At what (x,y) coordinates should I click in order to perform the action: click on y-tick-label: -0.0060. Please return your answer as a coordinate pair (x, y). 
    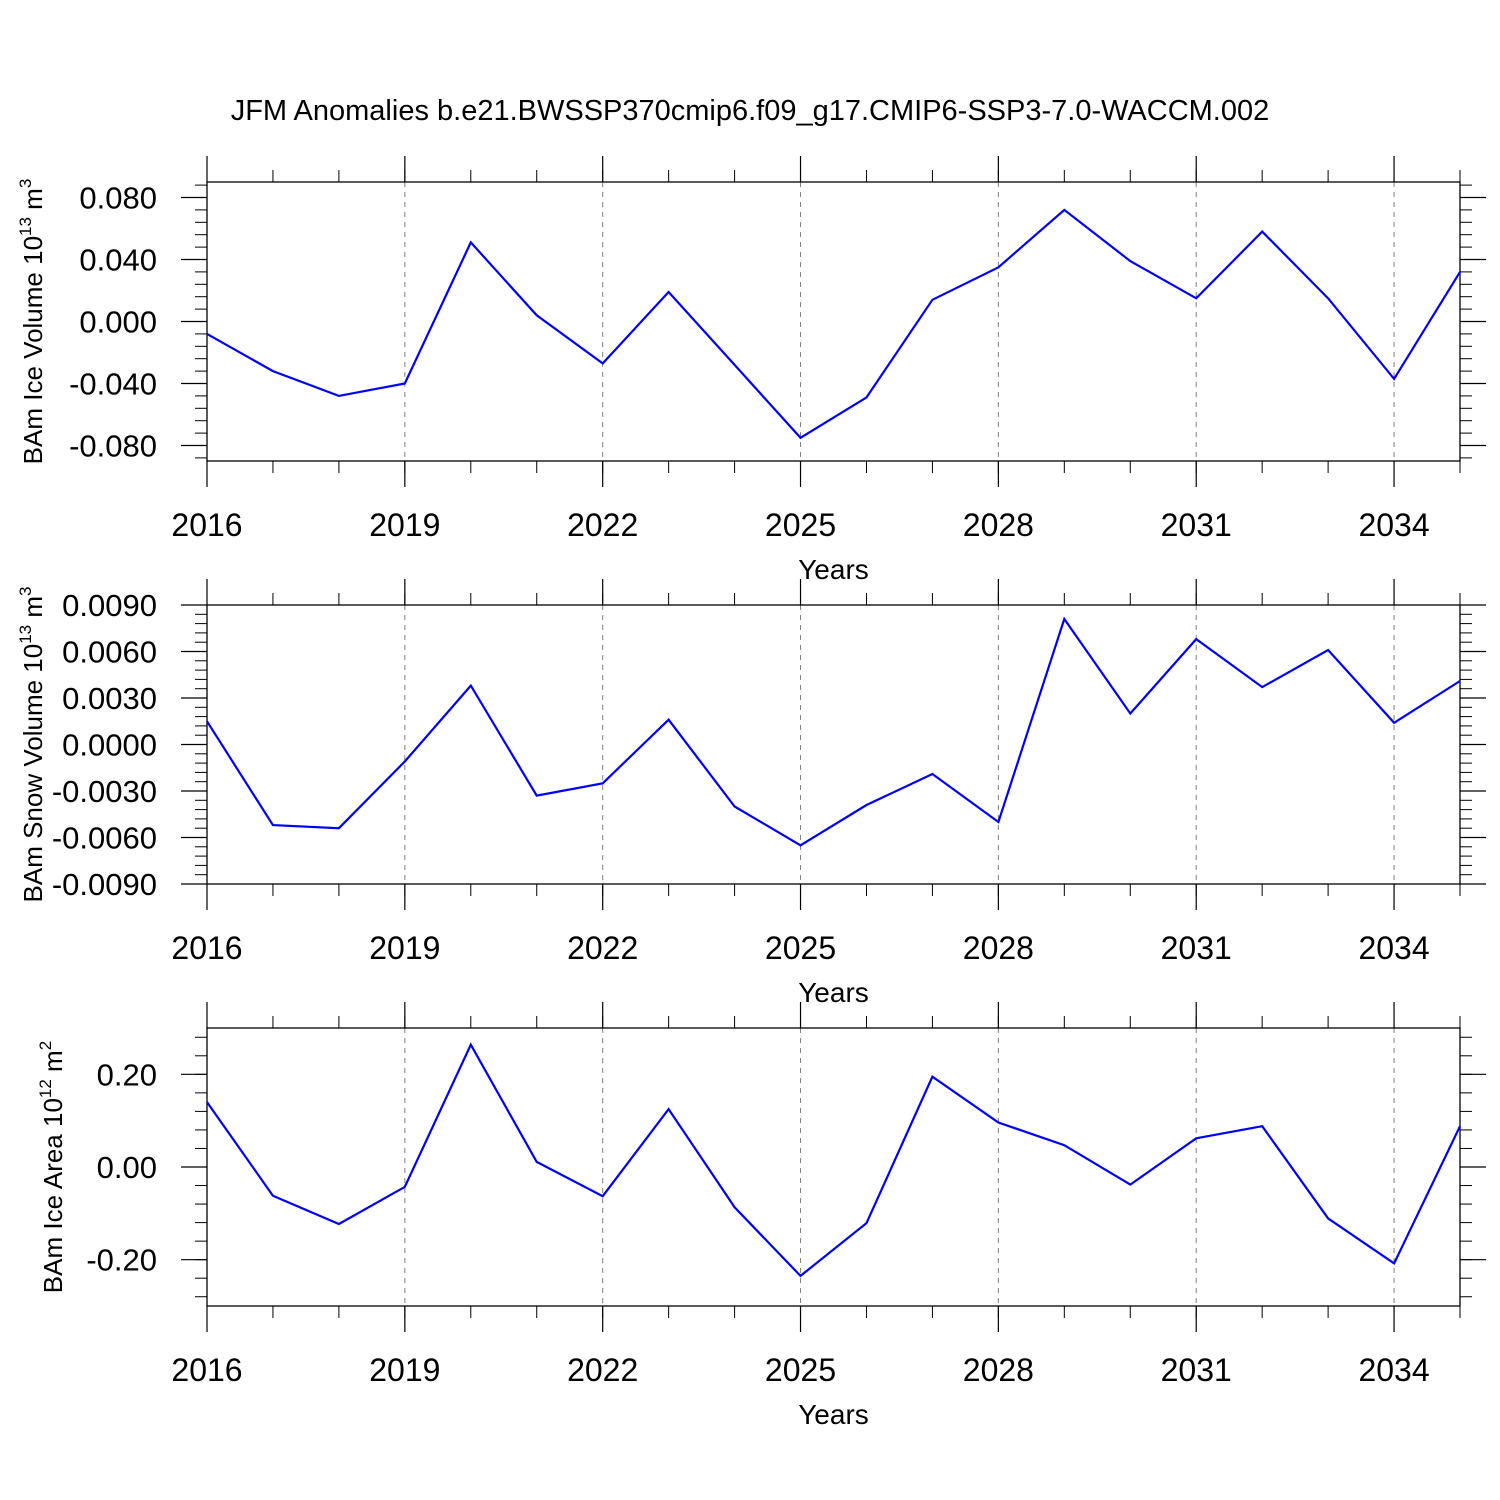
    Looking at the image, I should click on (104, 838).